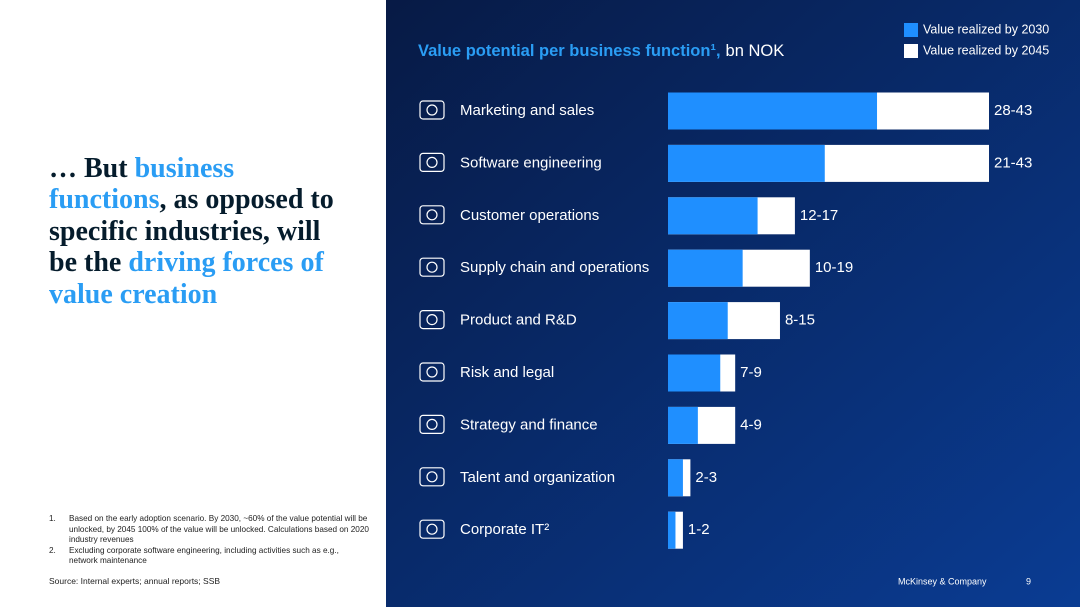 Image resolution: width=1080 pixels, height=607 pixels. What do you see at coordinates (504, 529) in the screenshot?
I see `category-label: Corporate IT²` at bounding box center [504, 529].